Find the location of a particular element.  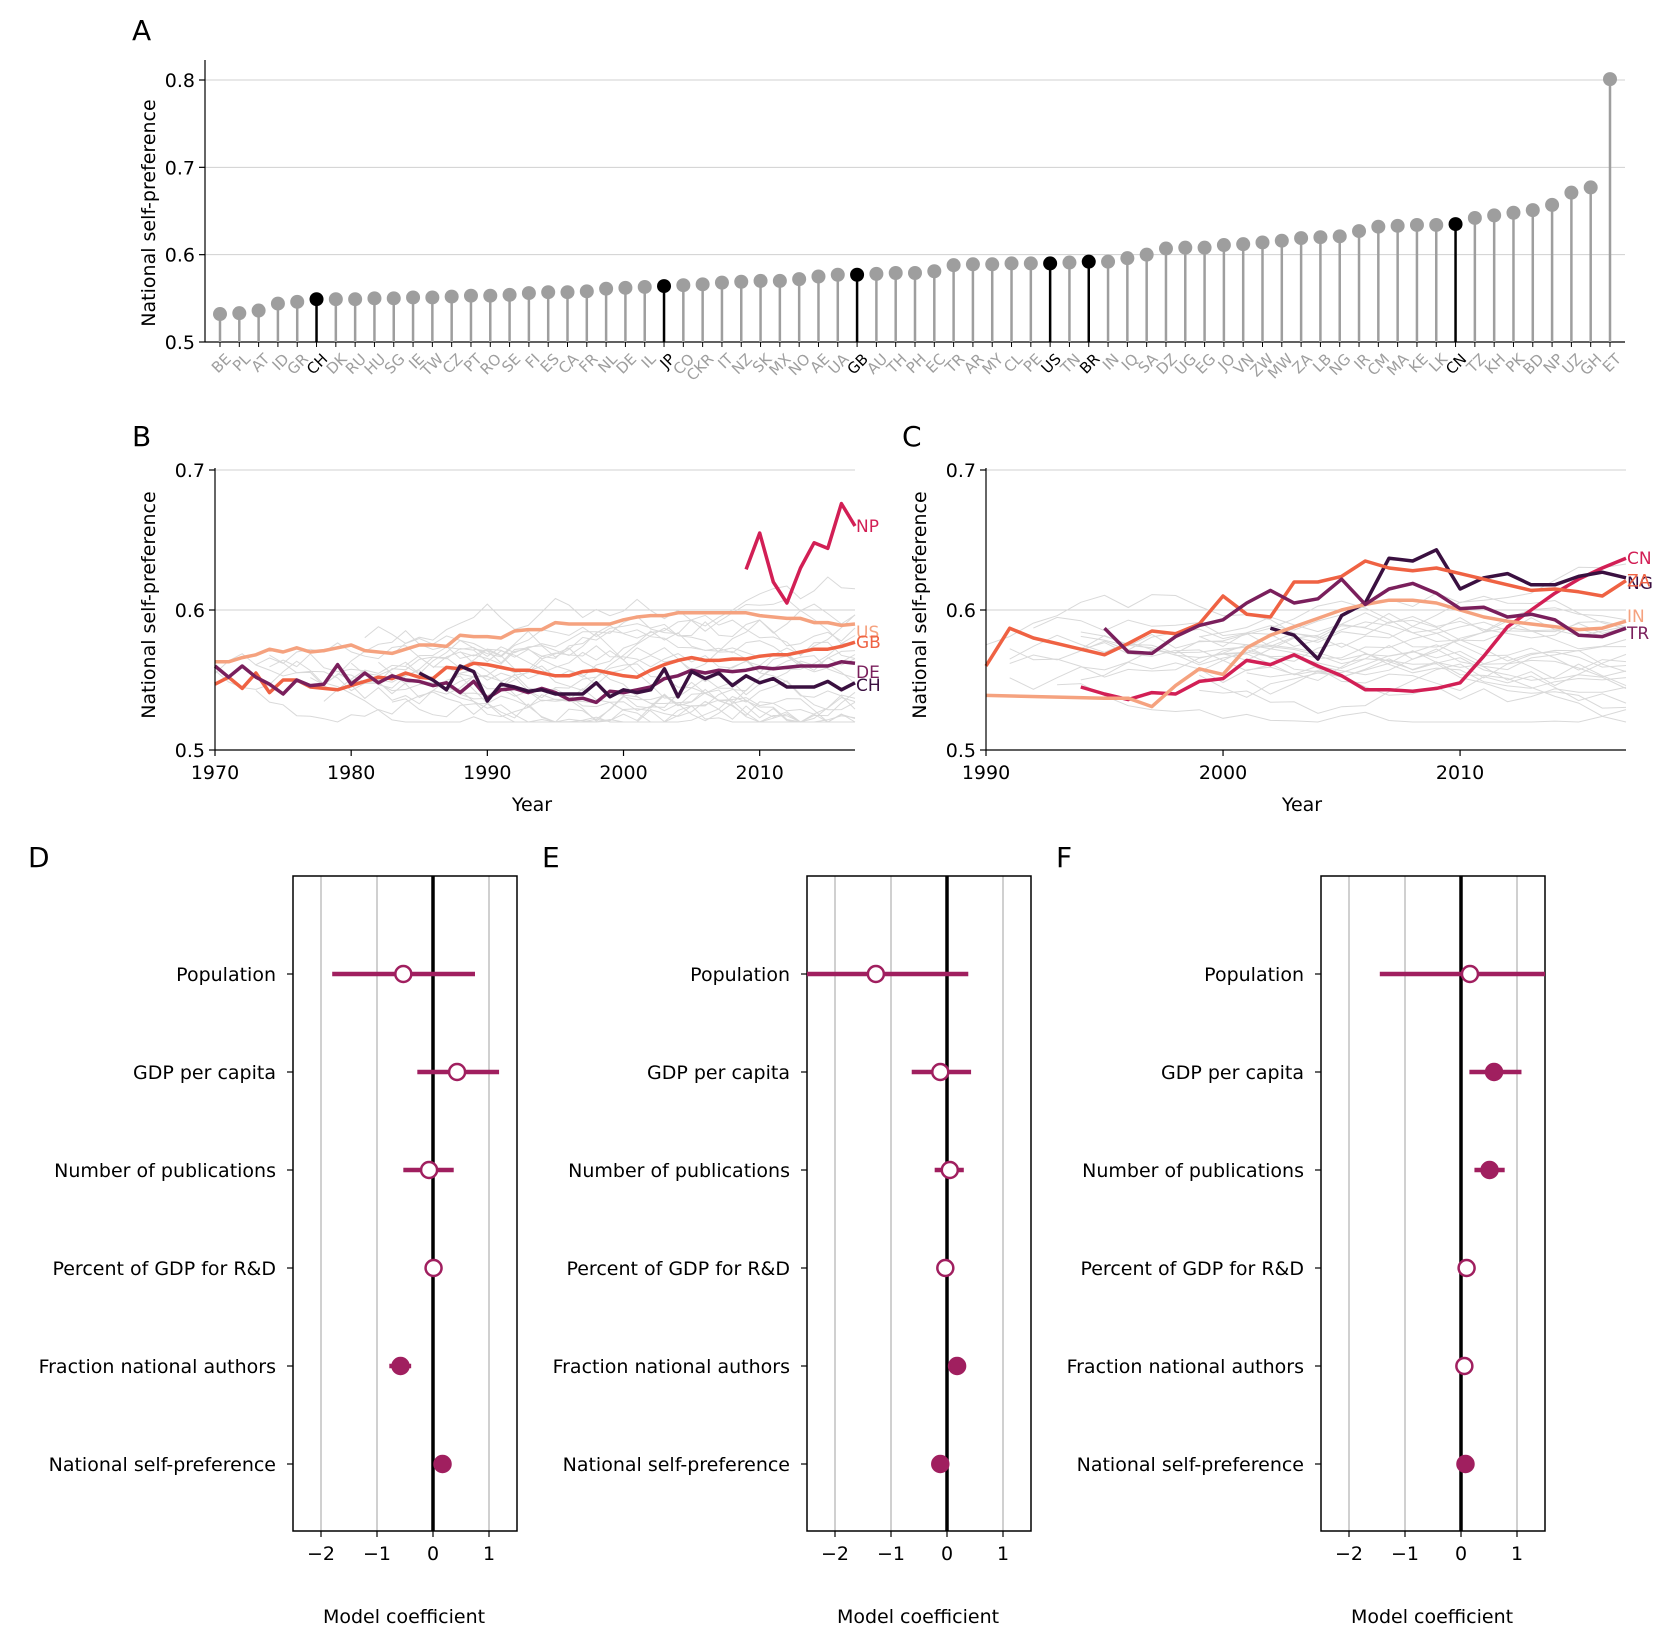

x-tick-label: 1 is located at coordinates (1003, 1554).